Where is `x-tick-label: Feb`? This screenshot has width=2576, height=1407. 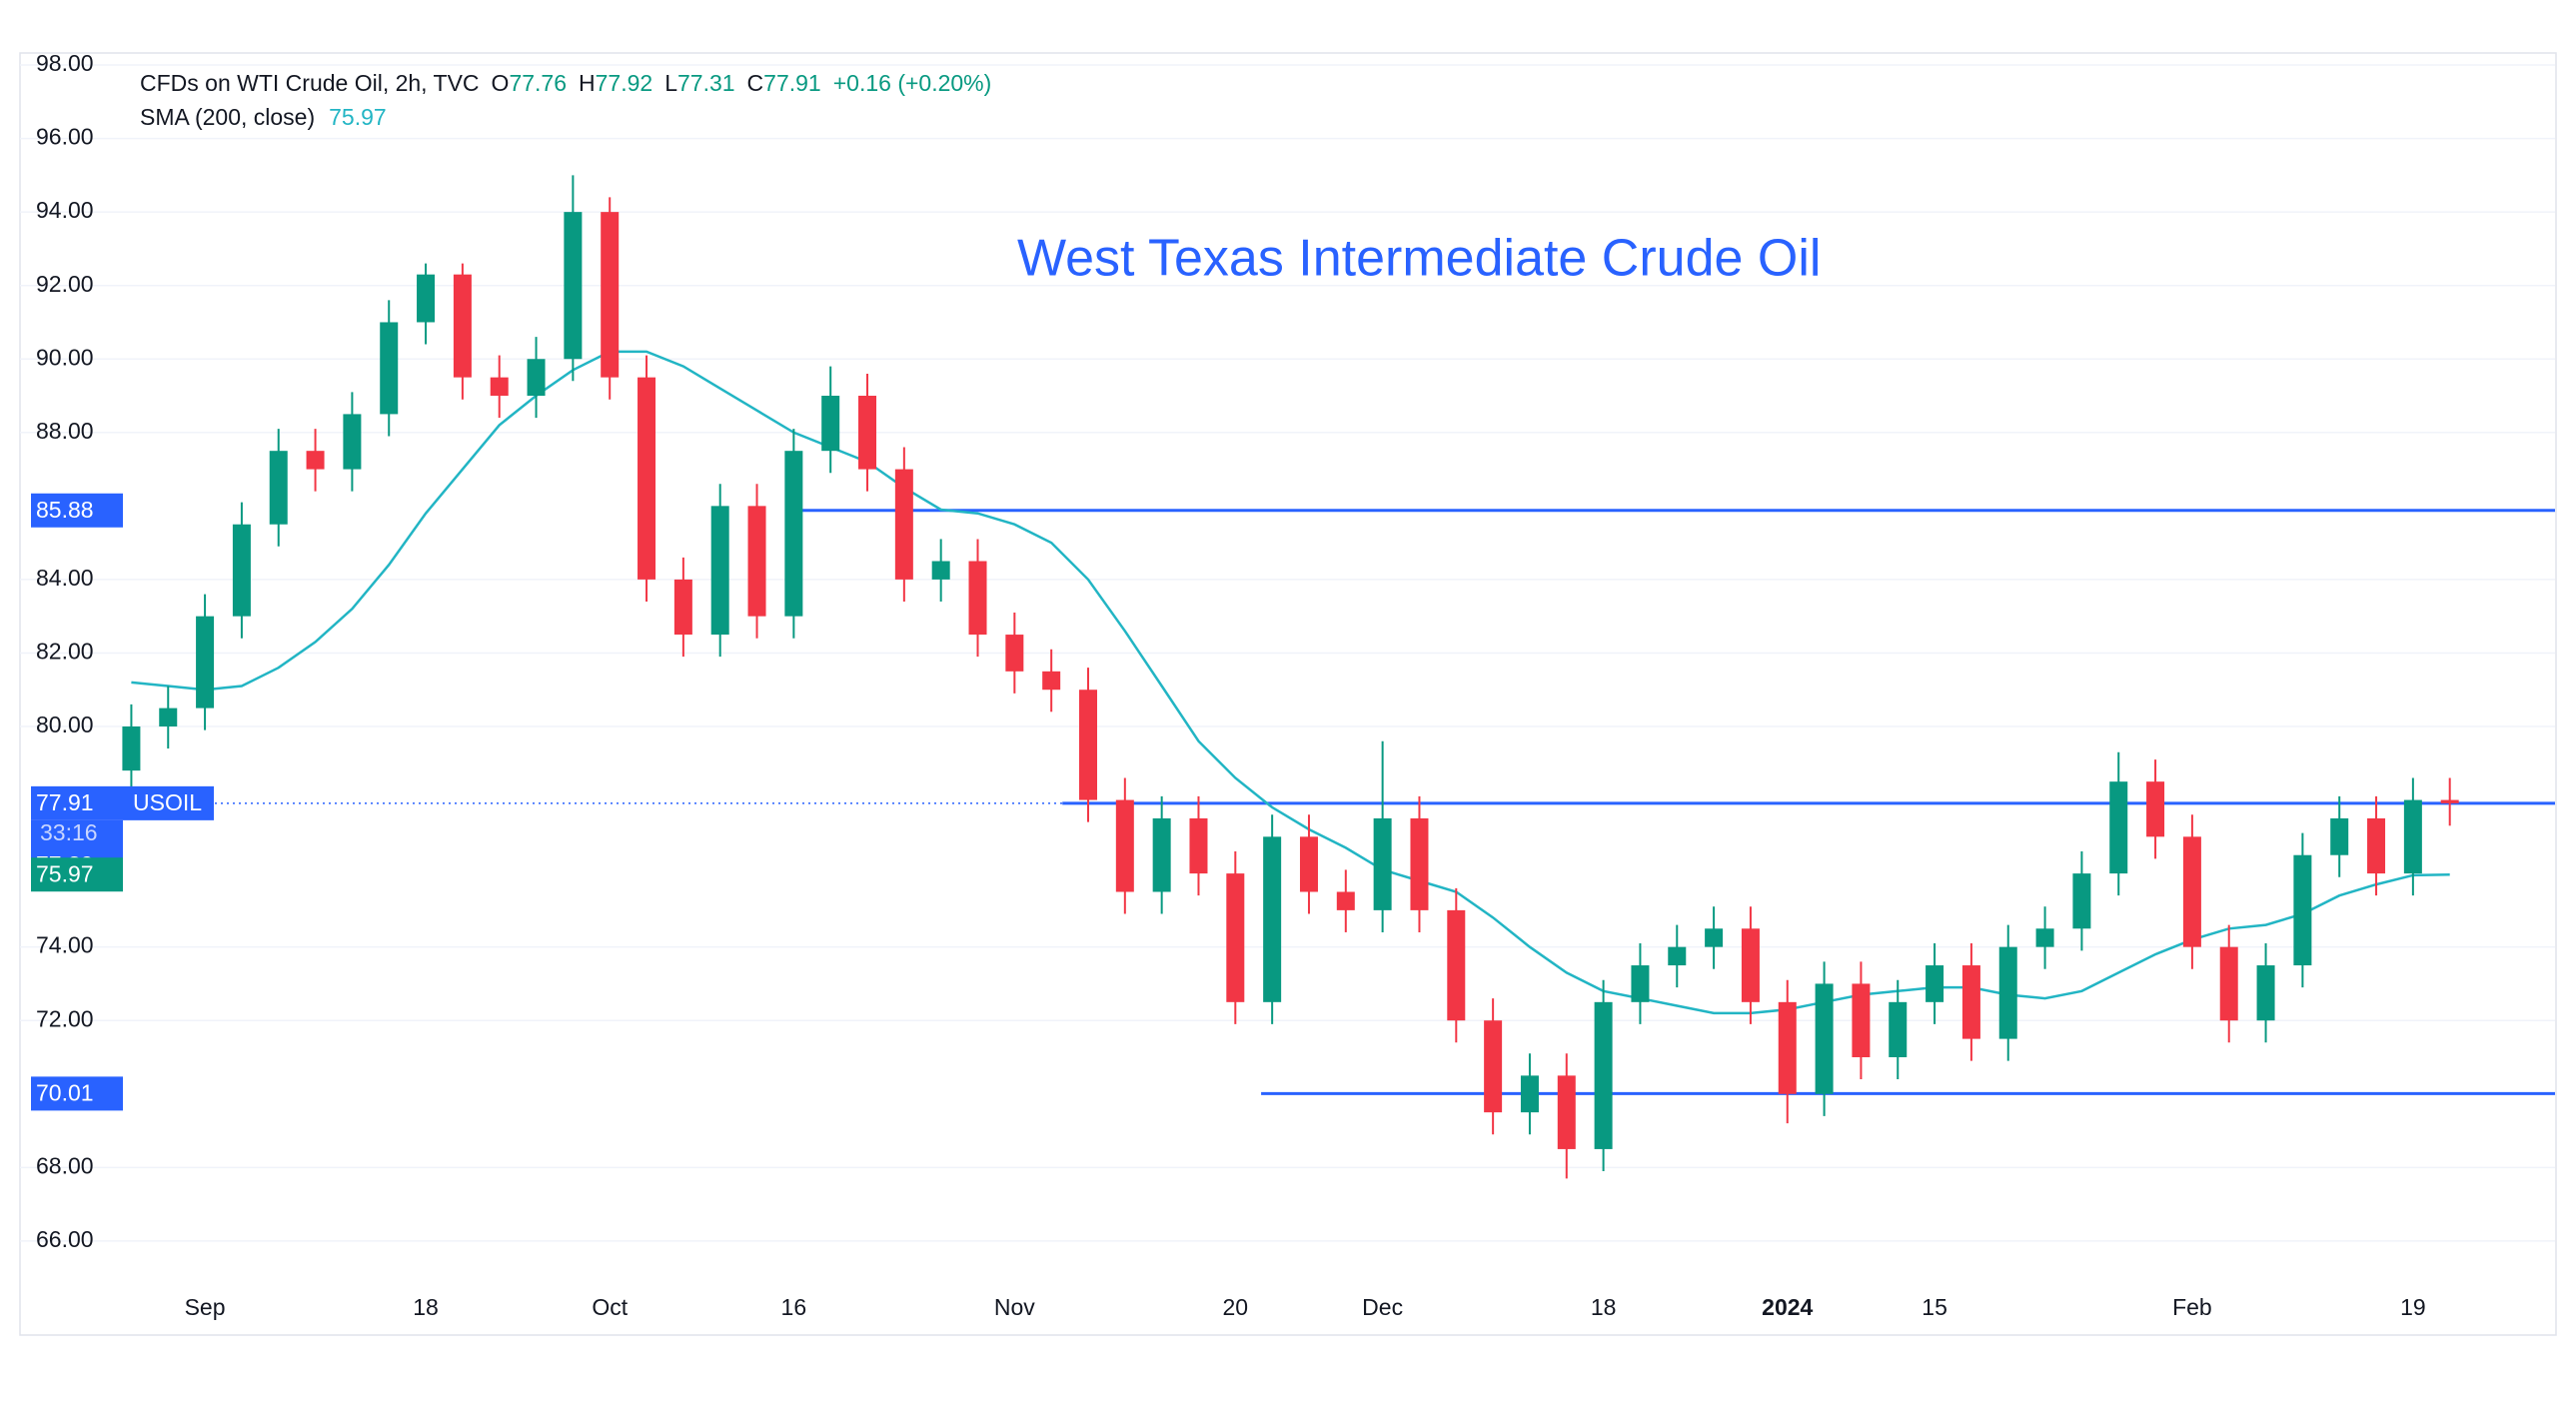 x-tick-label: Feb is located at coordinates (2192, 1307).